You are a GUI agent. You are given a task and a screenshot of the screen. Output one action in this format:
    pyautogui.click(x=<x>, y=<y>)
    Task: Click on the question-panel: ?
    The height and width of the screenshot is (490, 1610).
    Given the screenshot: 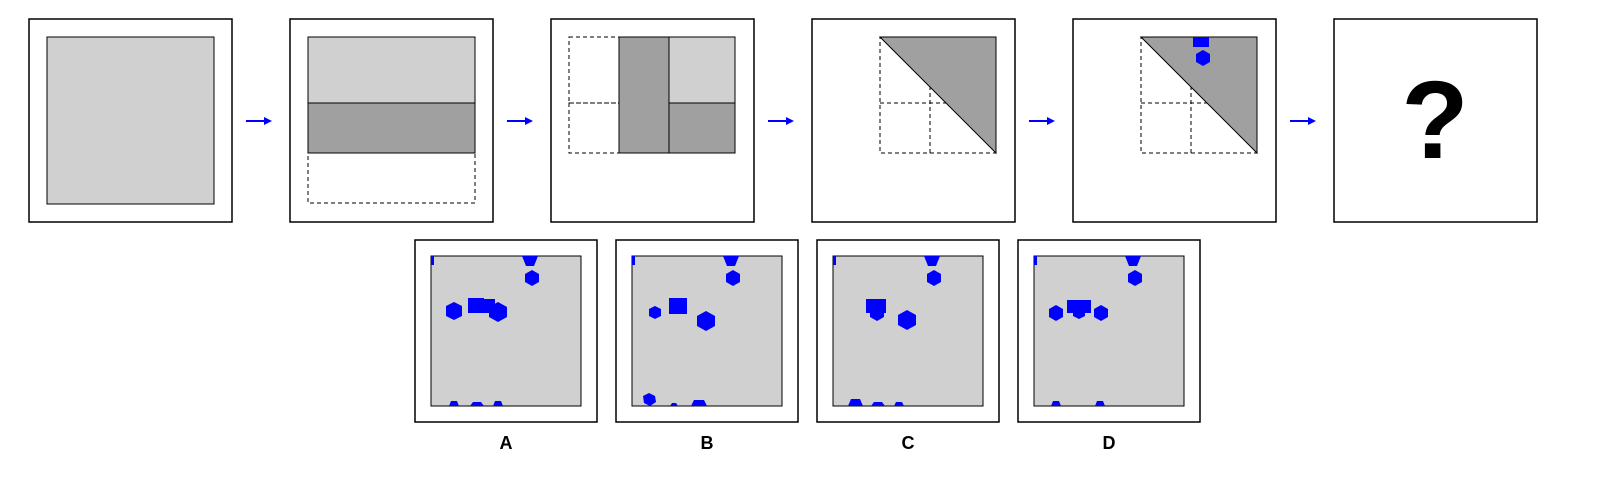 What is the action you would take?
    pyautogui.click(x=1435, y=120)
    